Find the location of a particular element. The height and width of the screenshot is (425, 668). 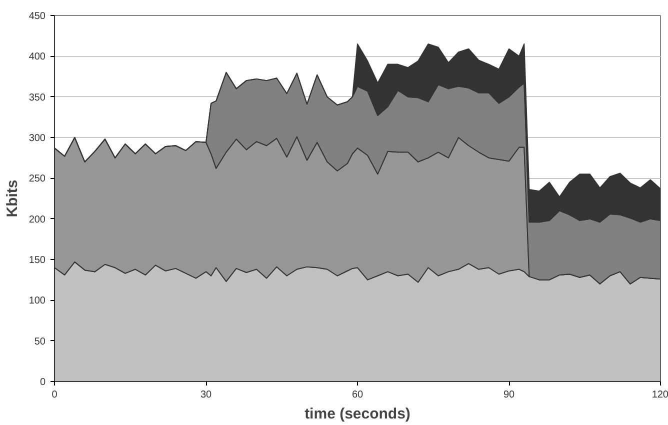

y-tick-label: 300 is located at coordinates (37, 138).